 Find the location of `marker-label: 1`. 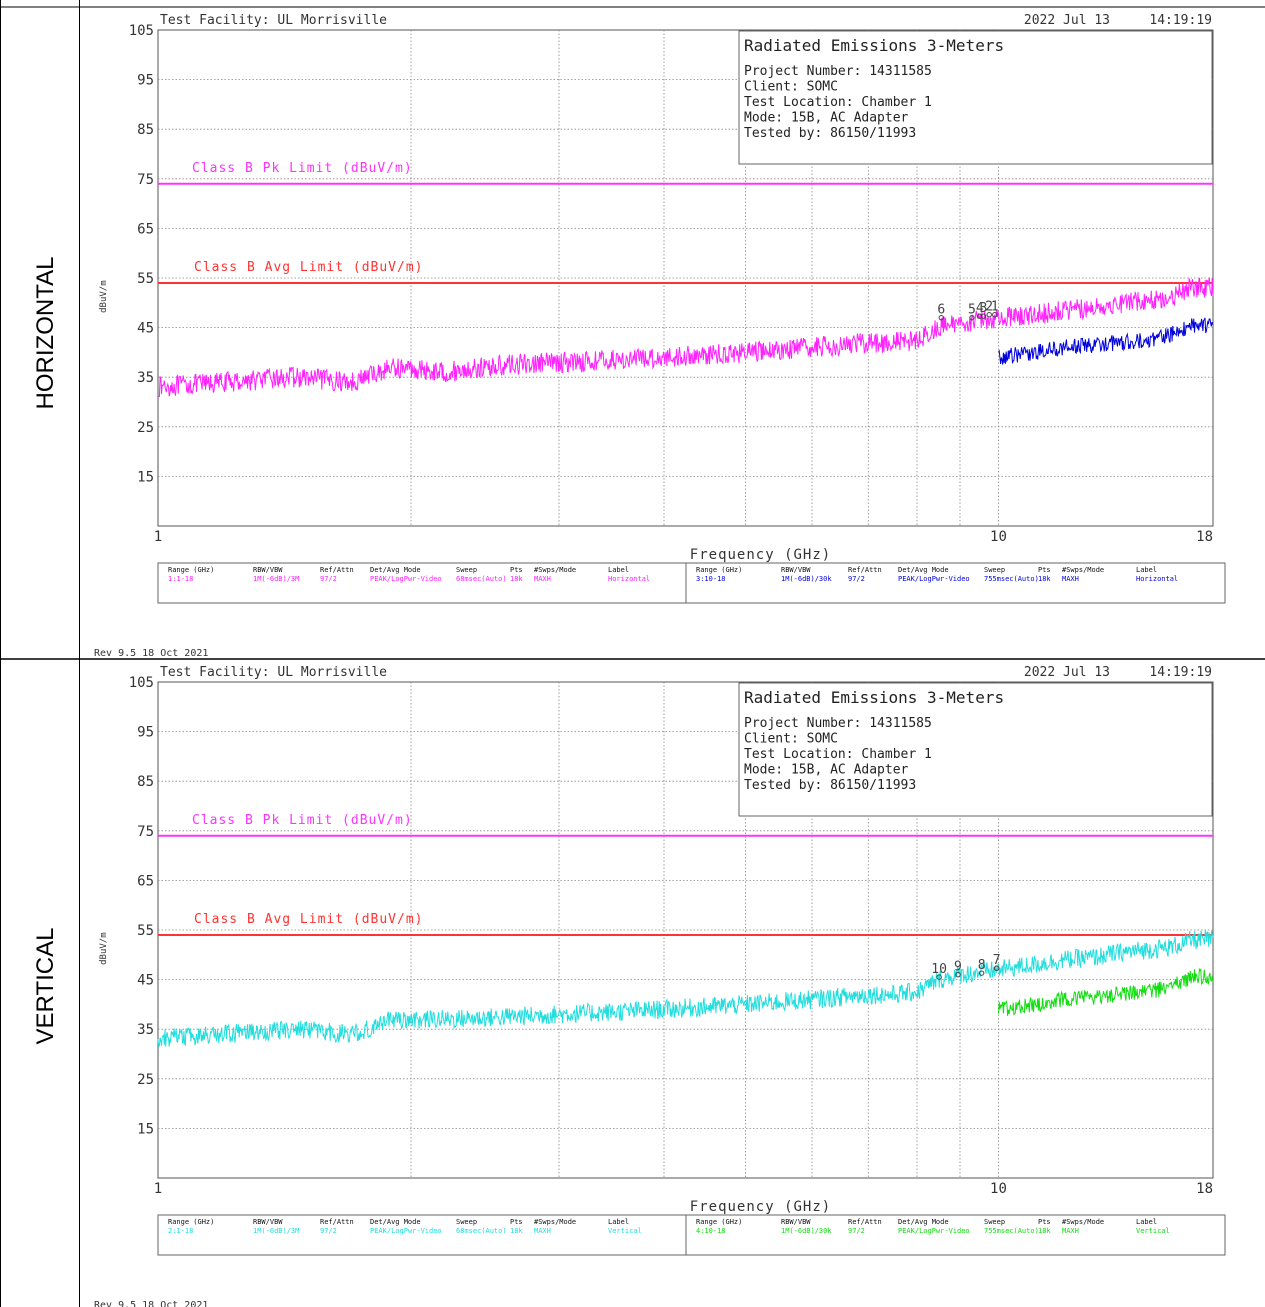

marker-label: 1 is located at coordinates (995, 307).